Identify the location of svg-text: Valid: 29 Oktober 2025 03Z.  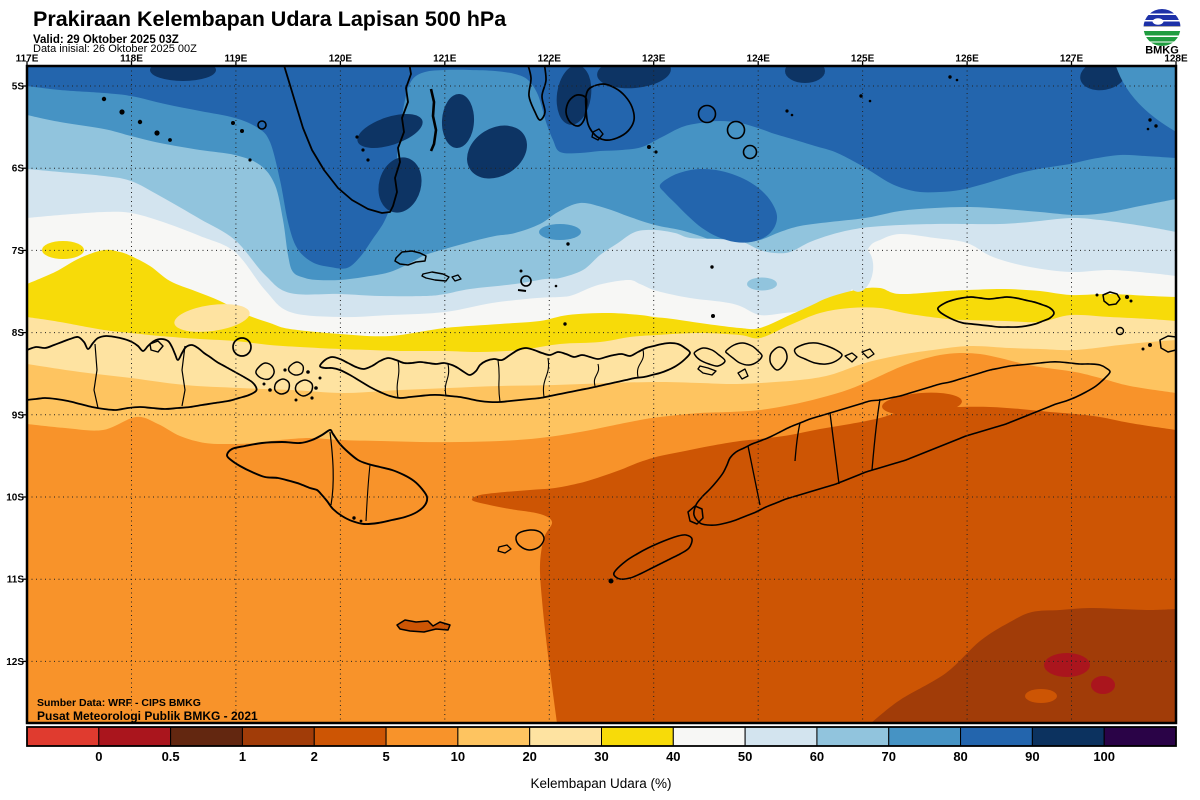
(106, 40).